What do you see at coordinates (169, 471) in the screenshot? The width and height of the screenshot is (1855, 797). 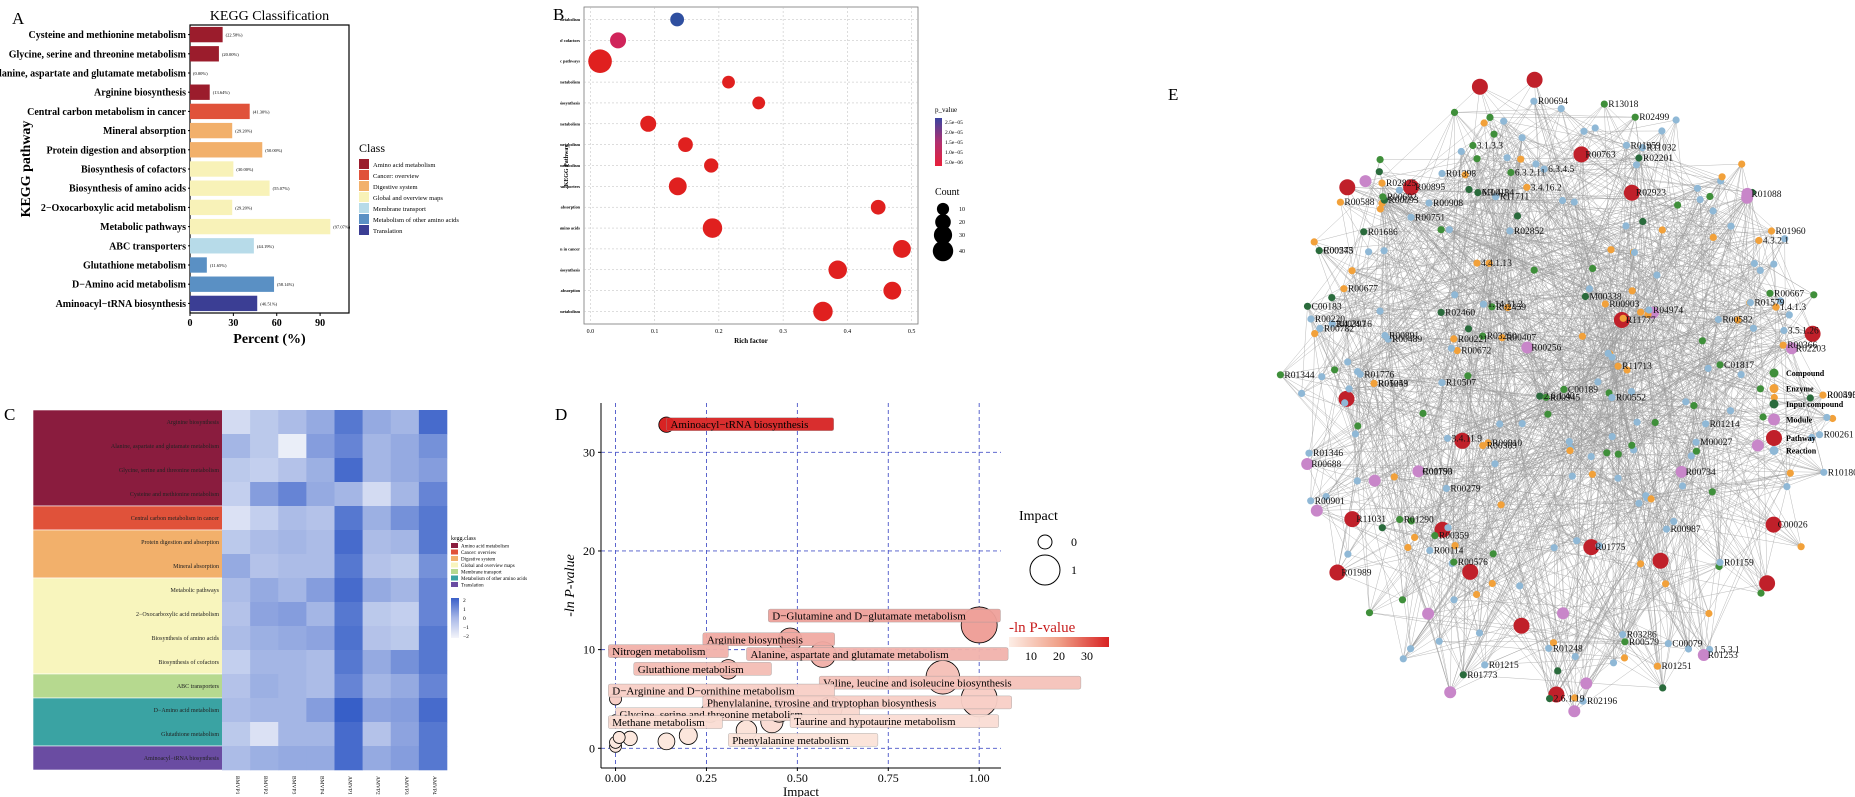 I see `row-label: Glycine, serine and threonine metabolism` at bounding box center [169, 471].